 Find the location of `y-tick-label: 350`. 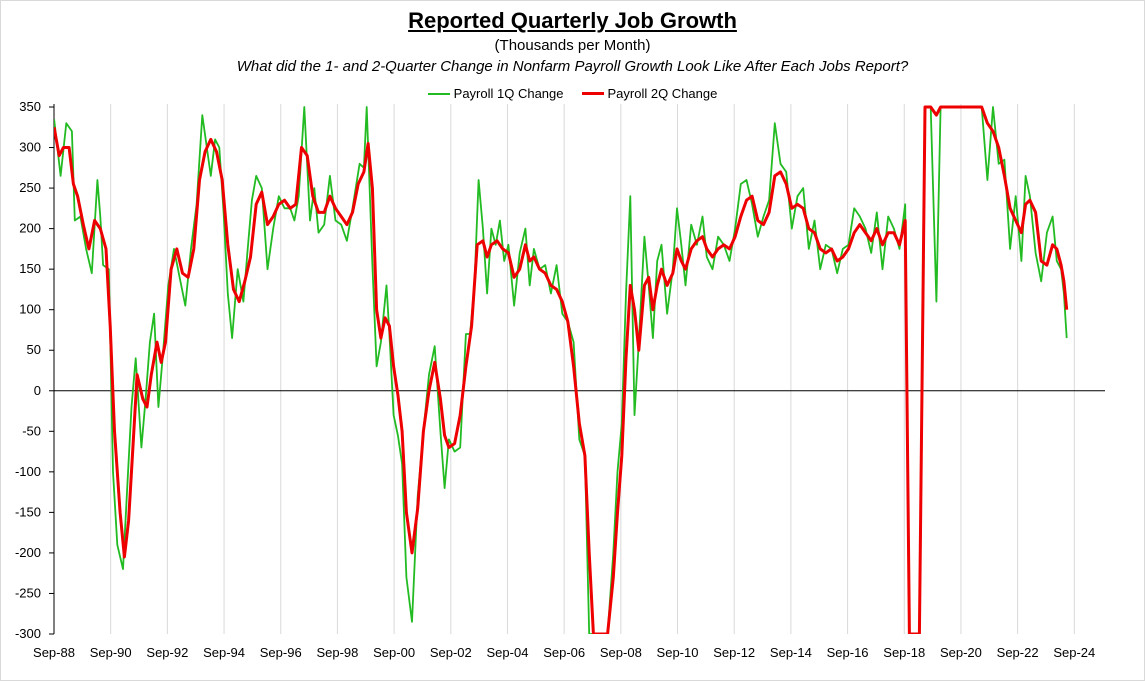

y-tick-label: 350 is located at coordinates (30, 106).